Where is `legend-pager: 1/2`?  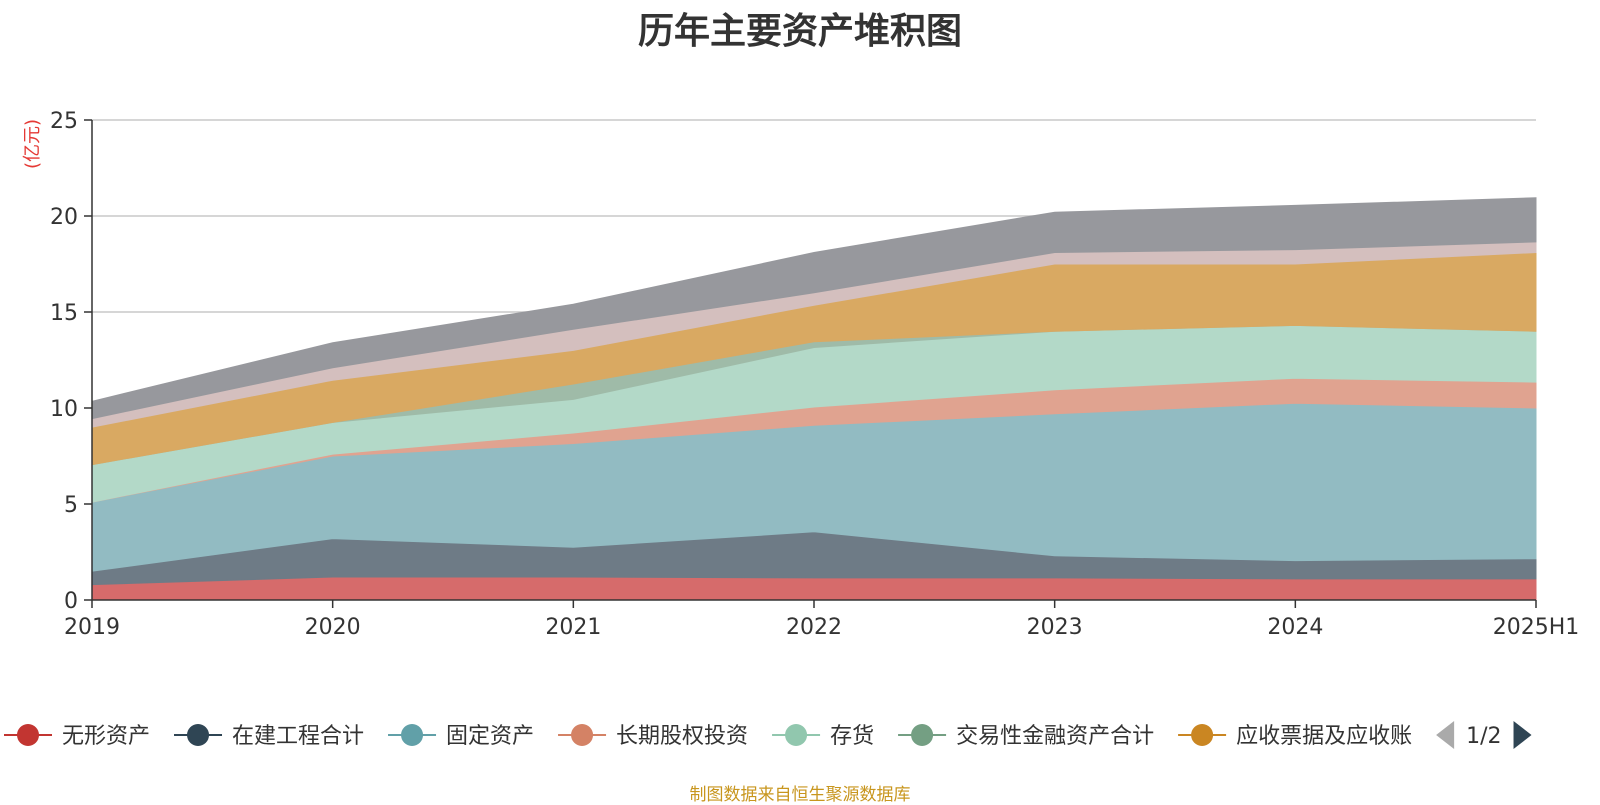 legend-pager: 1/2 is located at coordinates (1484, 735).